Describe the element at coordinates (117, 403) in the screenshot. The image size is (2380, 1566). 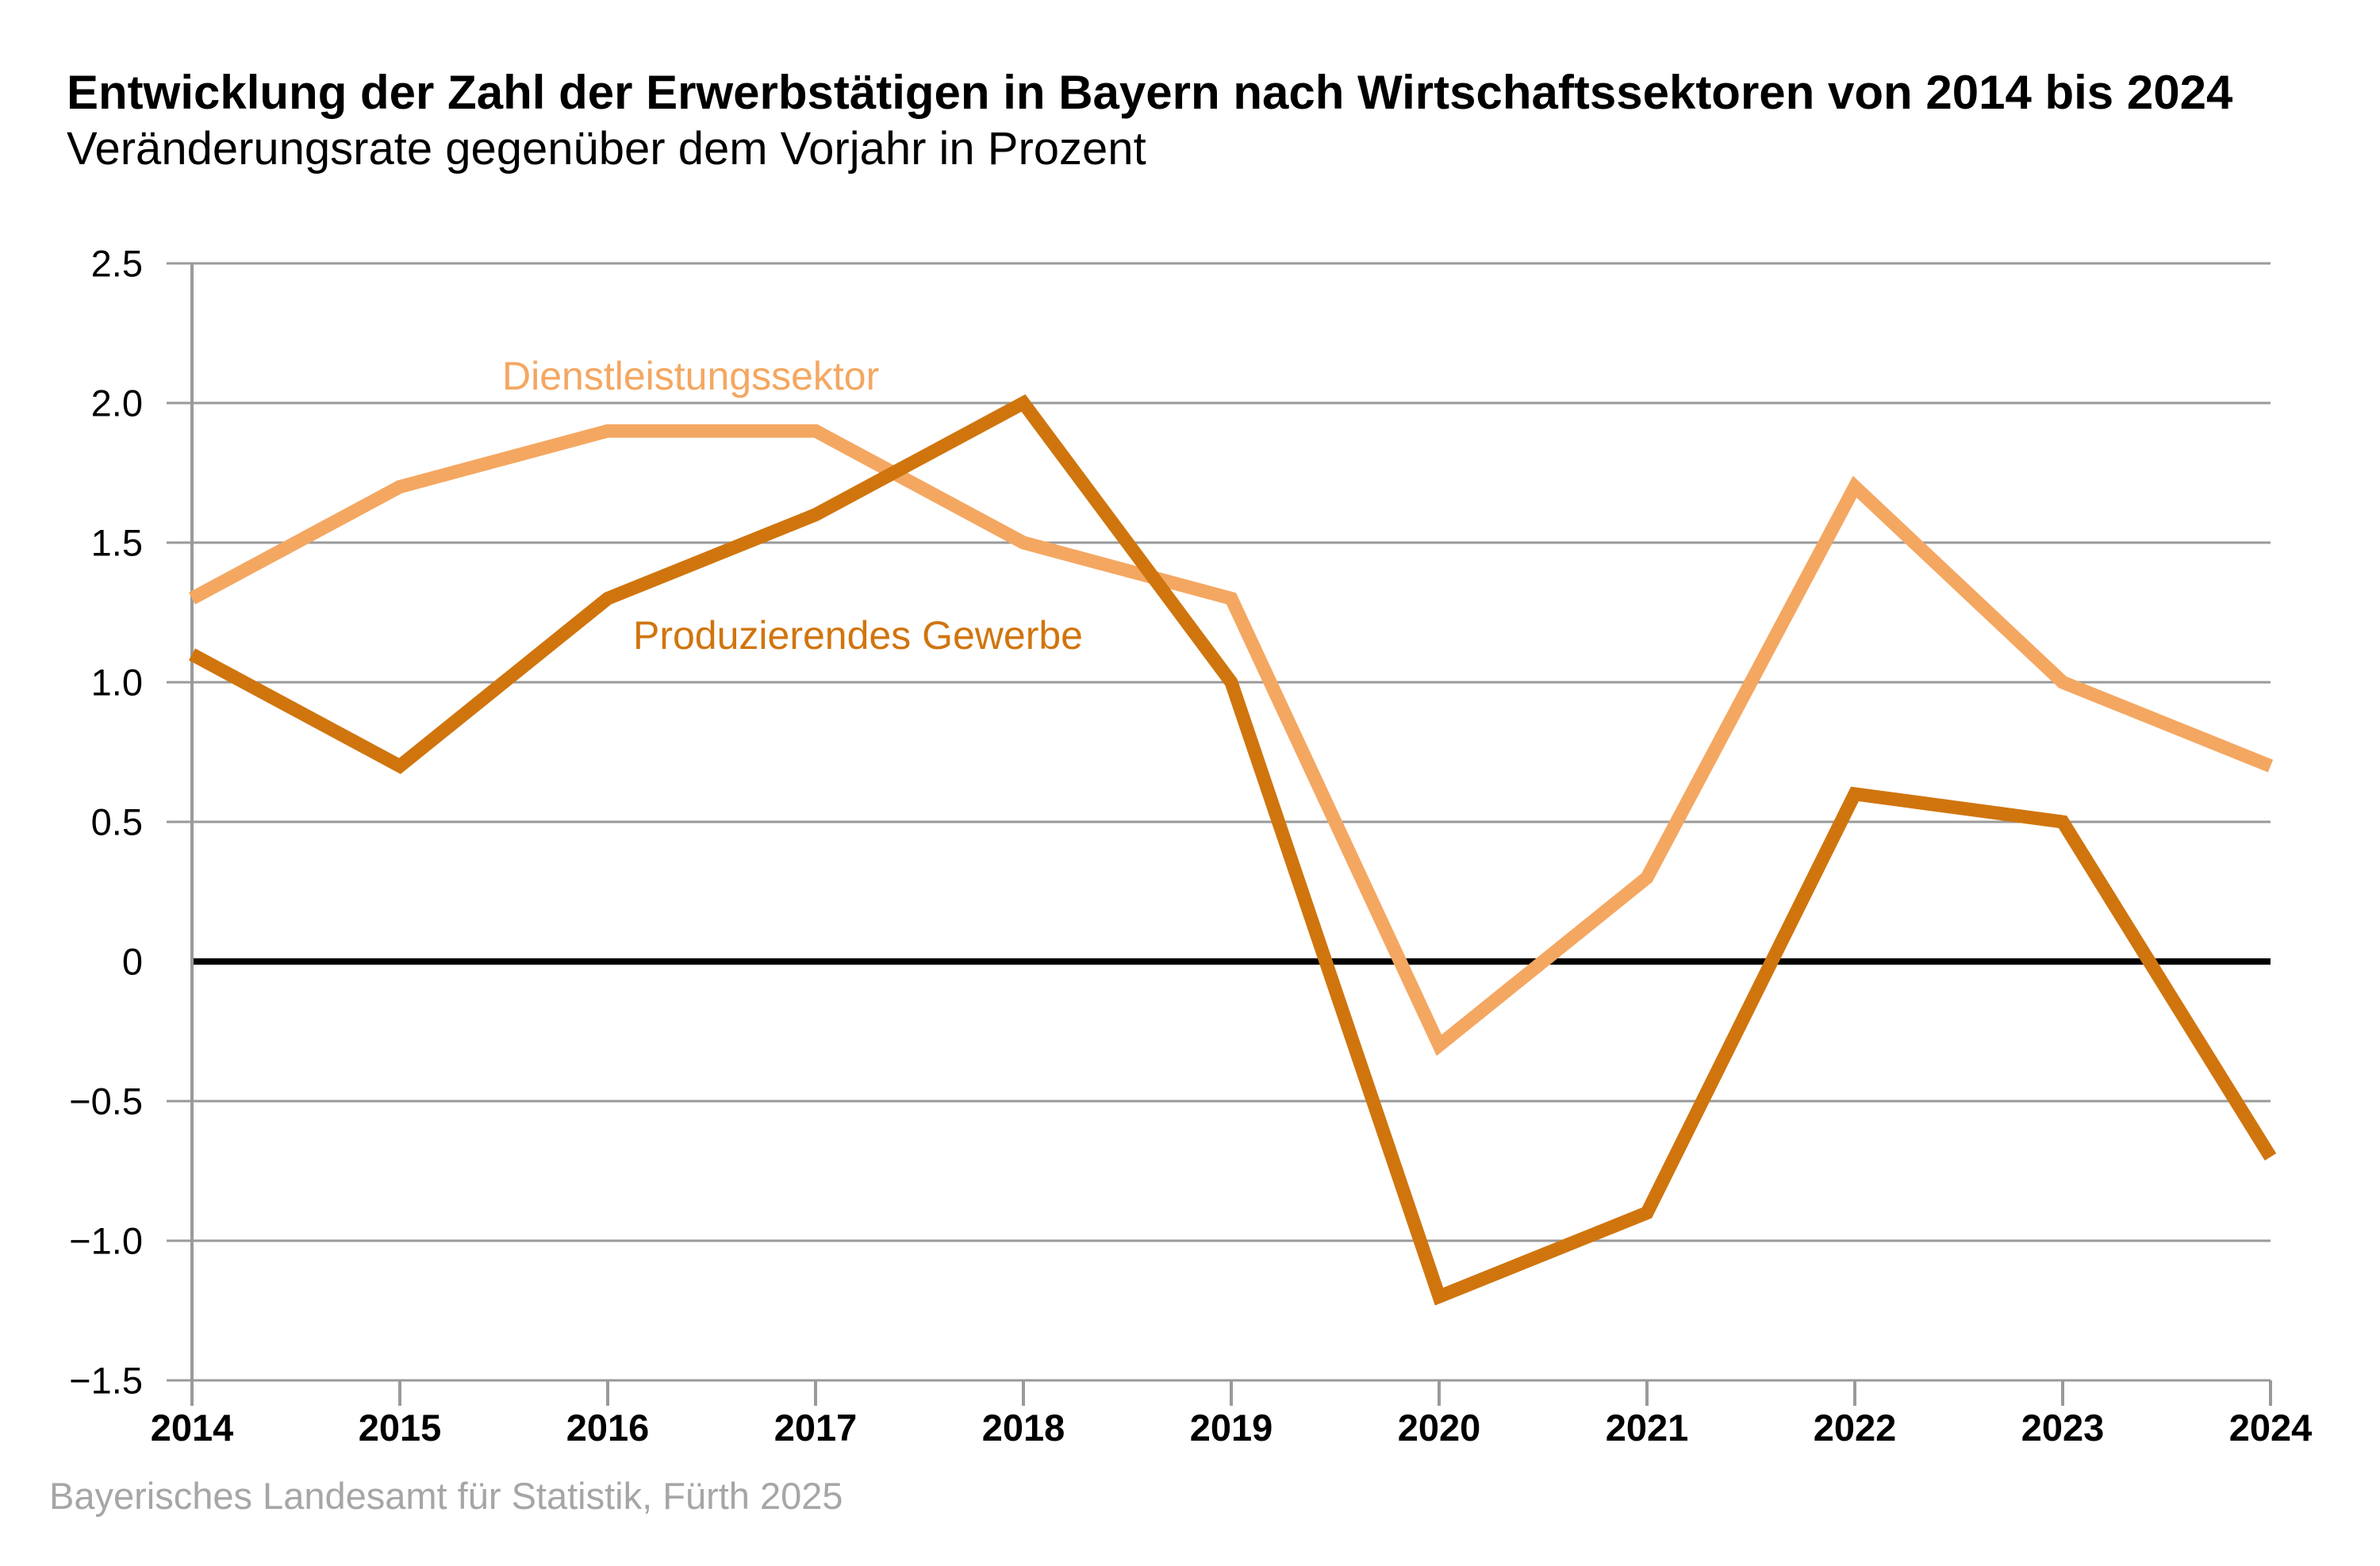
I see `y-axis-tick-label: 2.0` at that location.